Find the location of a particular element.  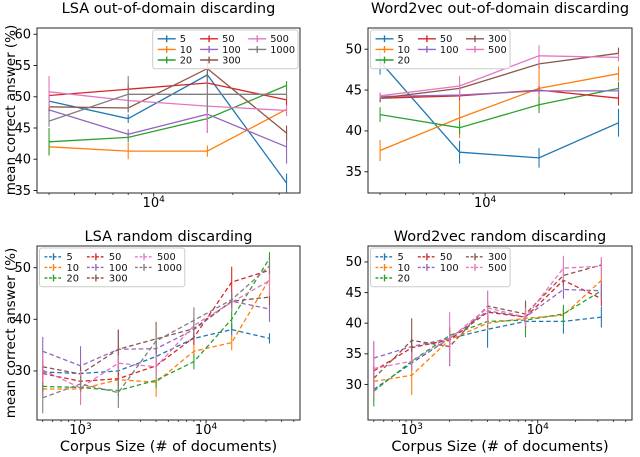

y-axis-ticks: 30 40 50 is located at coordinates (25, 320).